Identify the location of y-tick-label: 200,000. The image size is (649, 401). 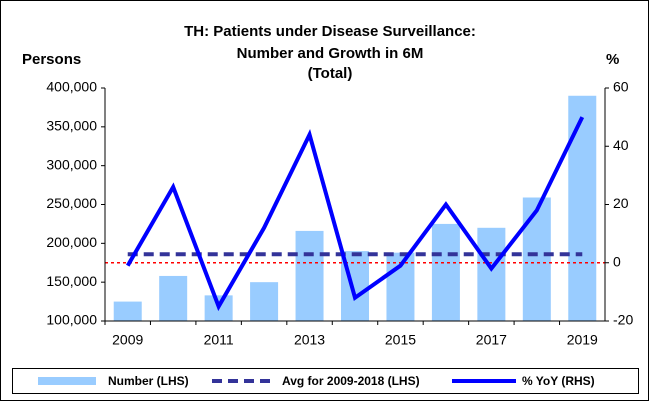
(71, 242).